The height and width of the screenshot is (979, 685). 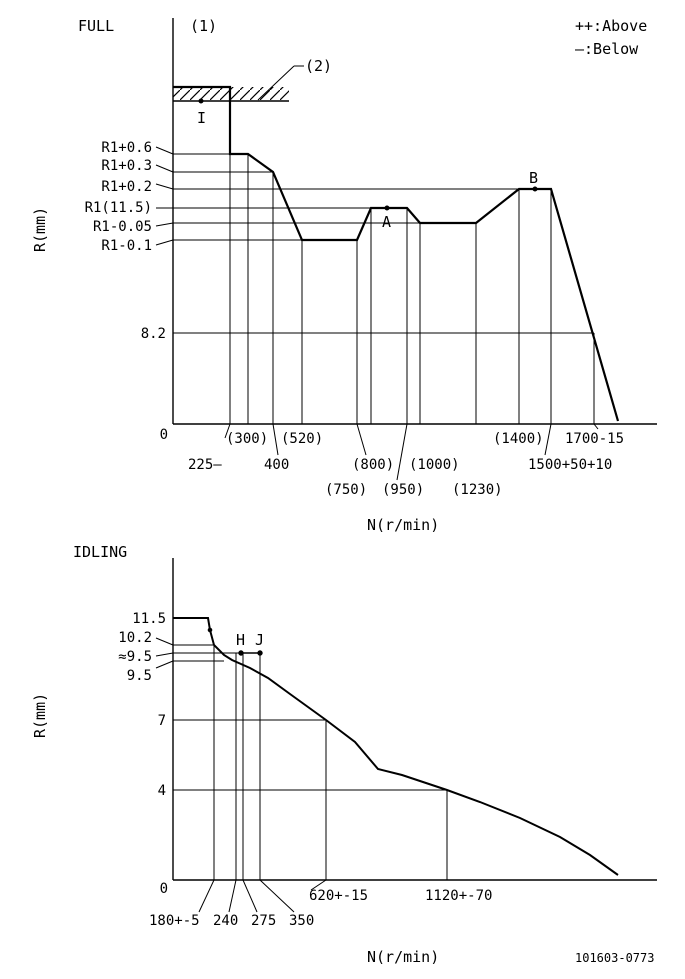 I want to click on full-xtick-label: (750), so click(x=346, y=490).